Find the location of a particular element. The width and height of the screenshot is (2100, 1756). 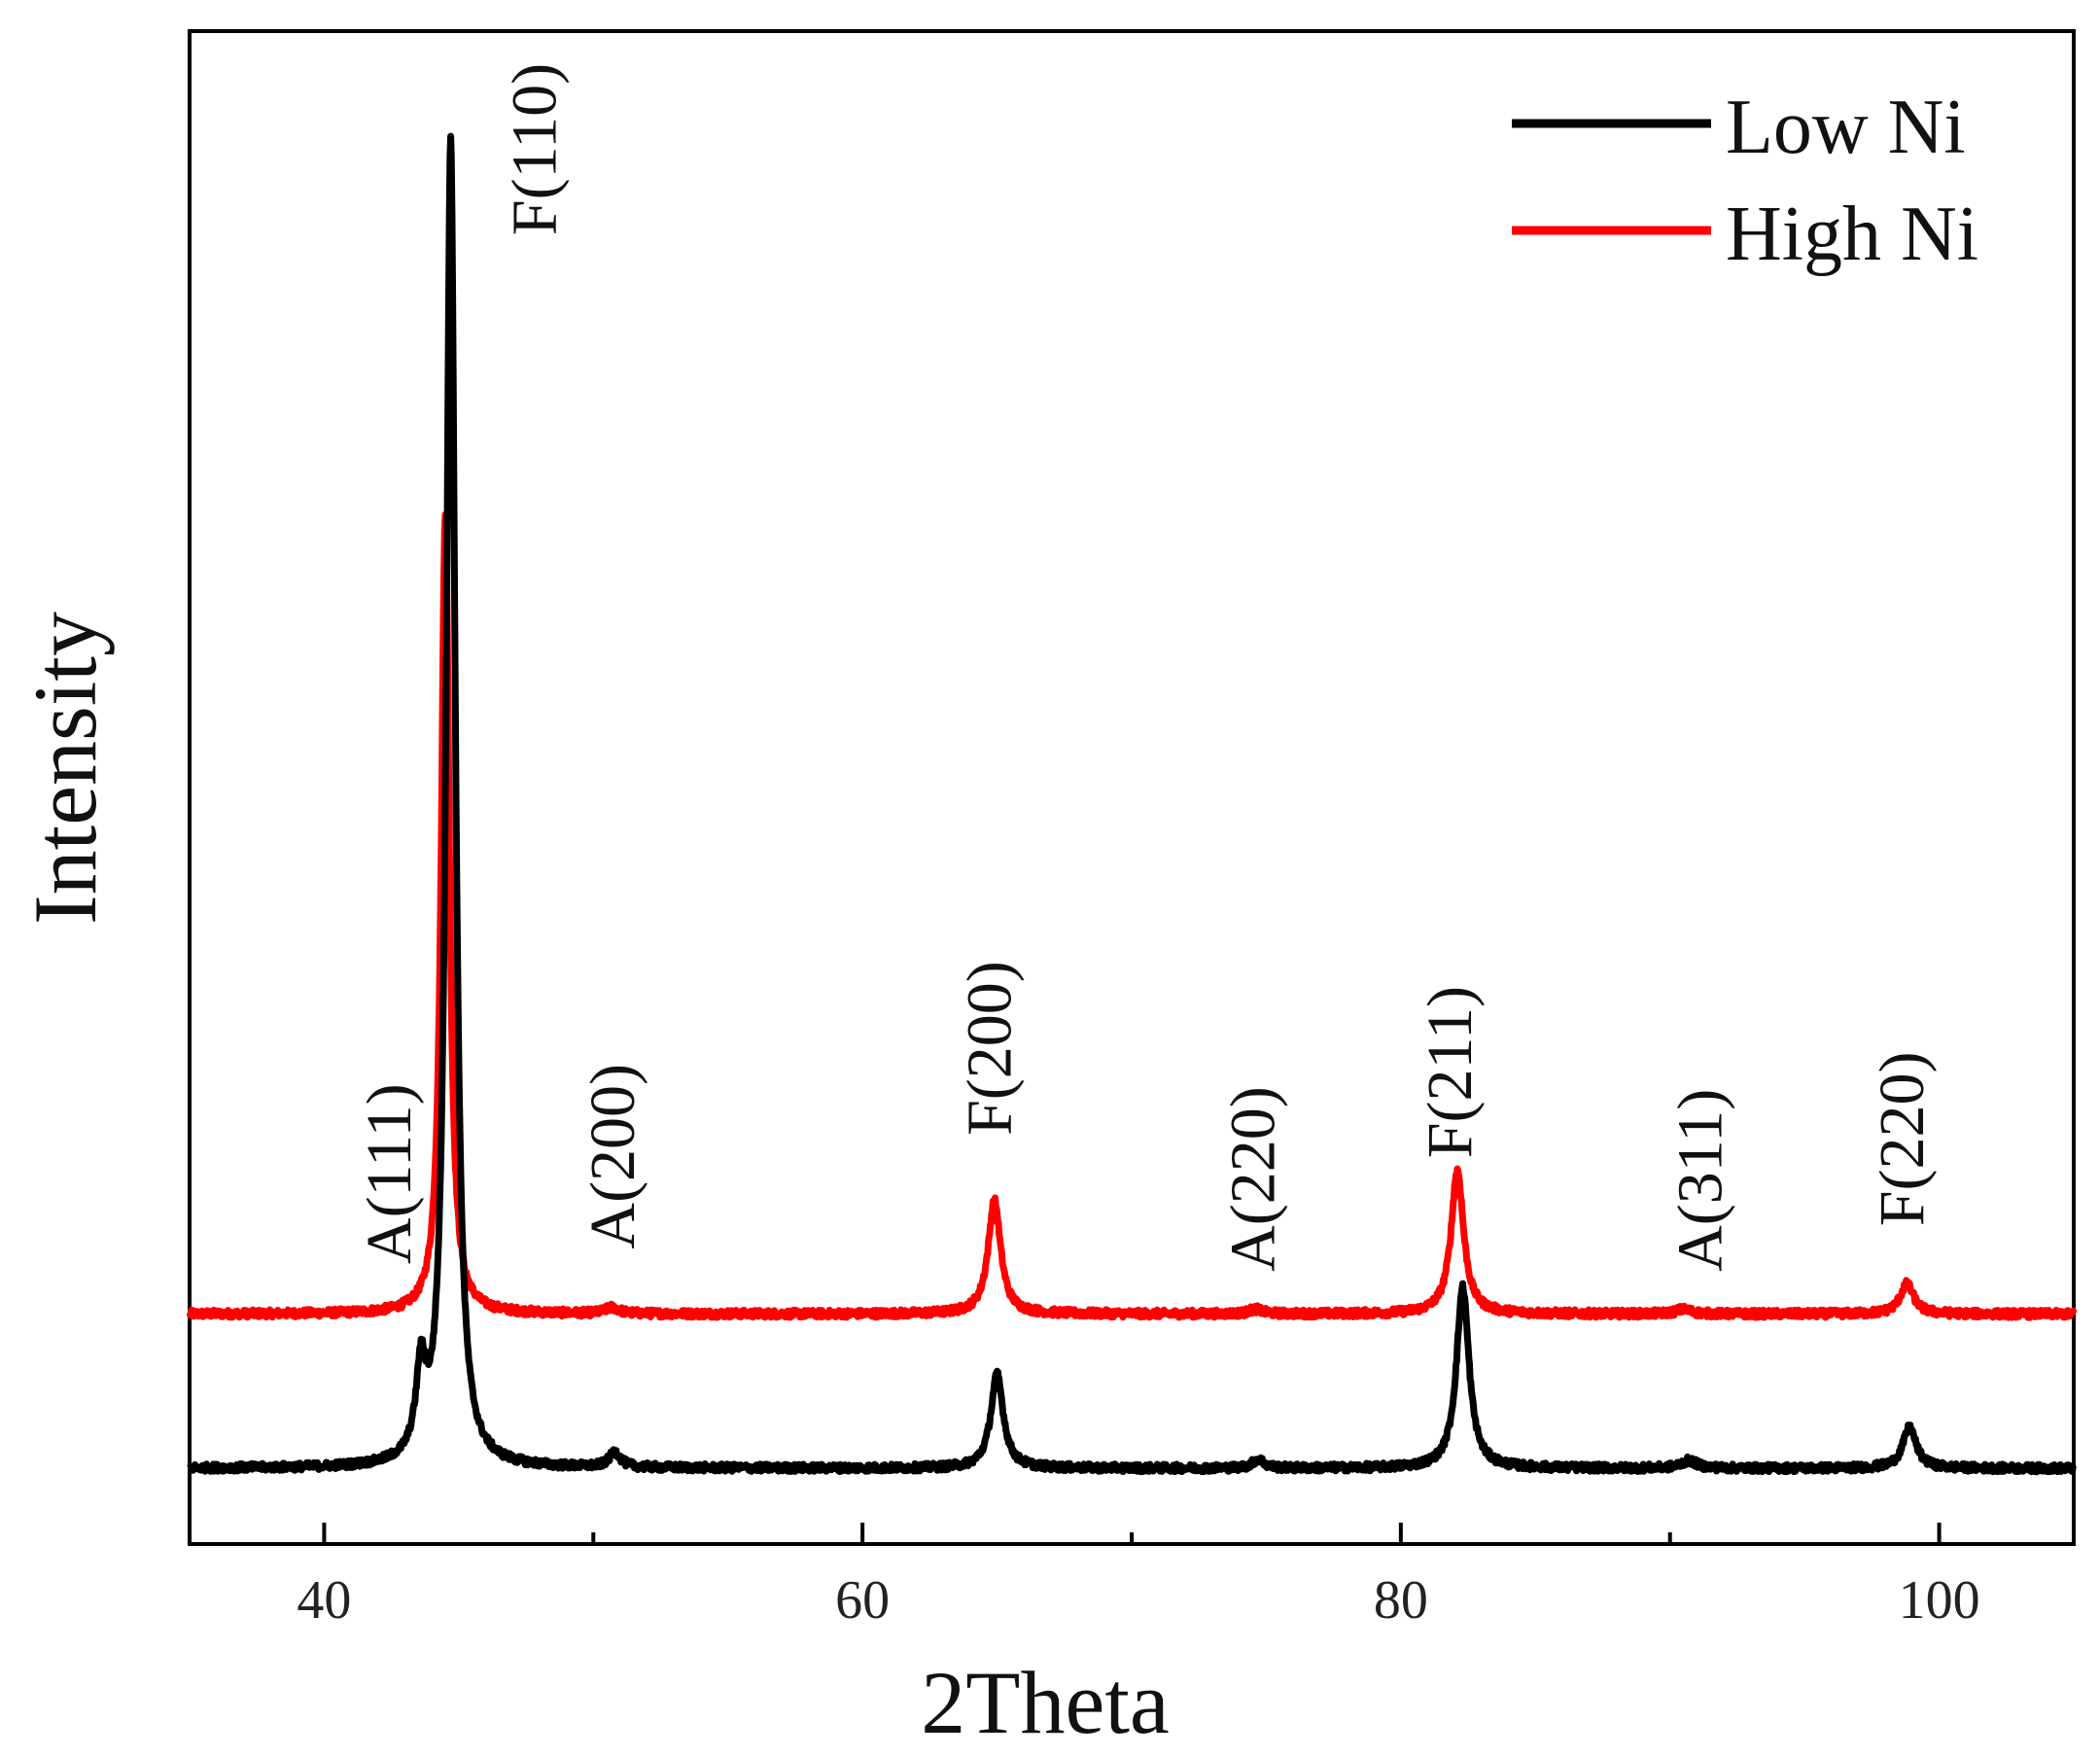

legend-label-low-ni: Low Ni is located at coordinates (1846, 127).